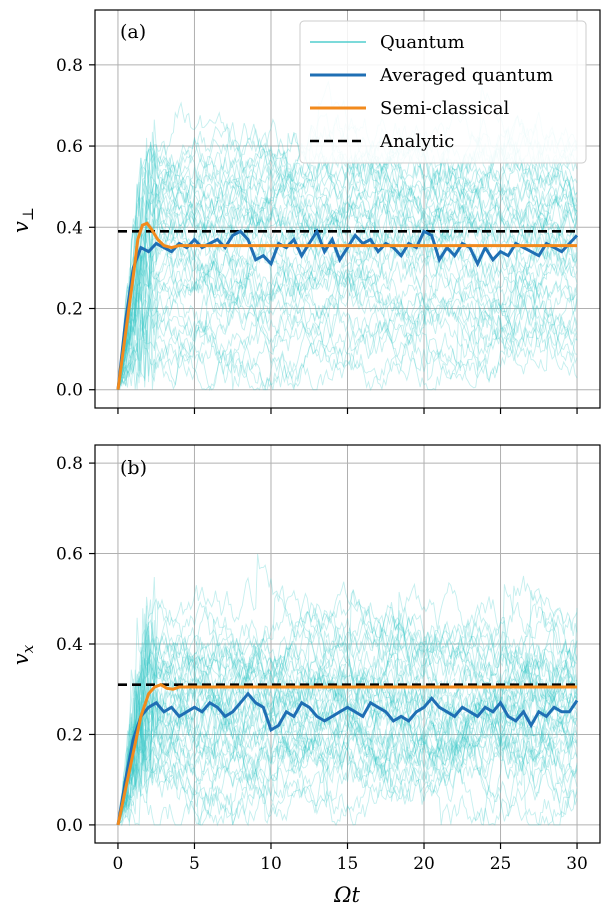 The image size is (602, 912). Describe the element at coordinates (422, 42) in the screenshot. I see `legend-label-quantum: Quantum` at that location.